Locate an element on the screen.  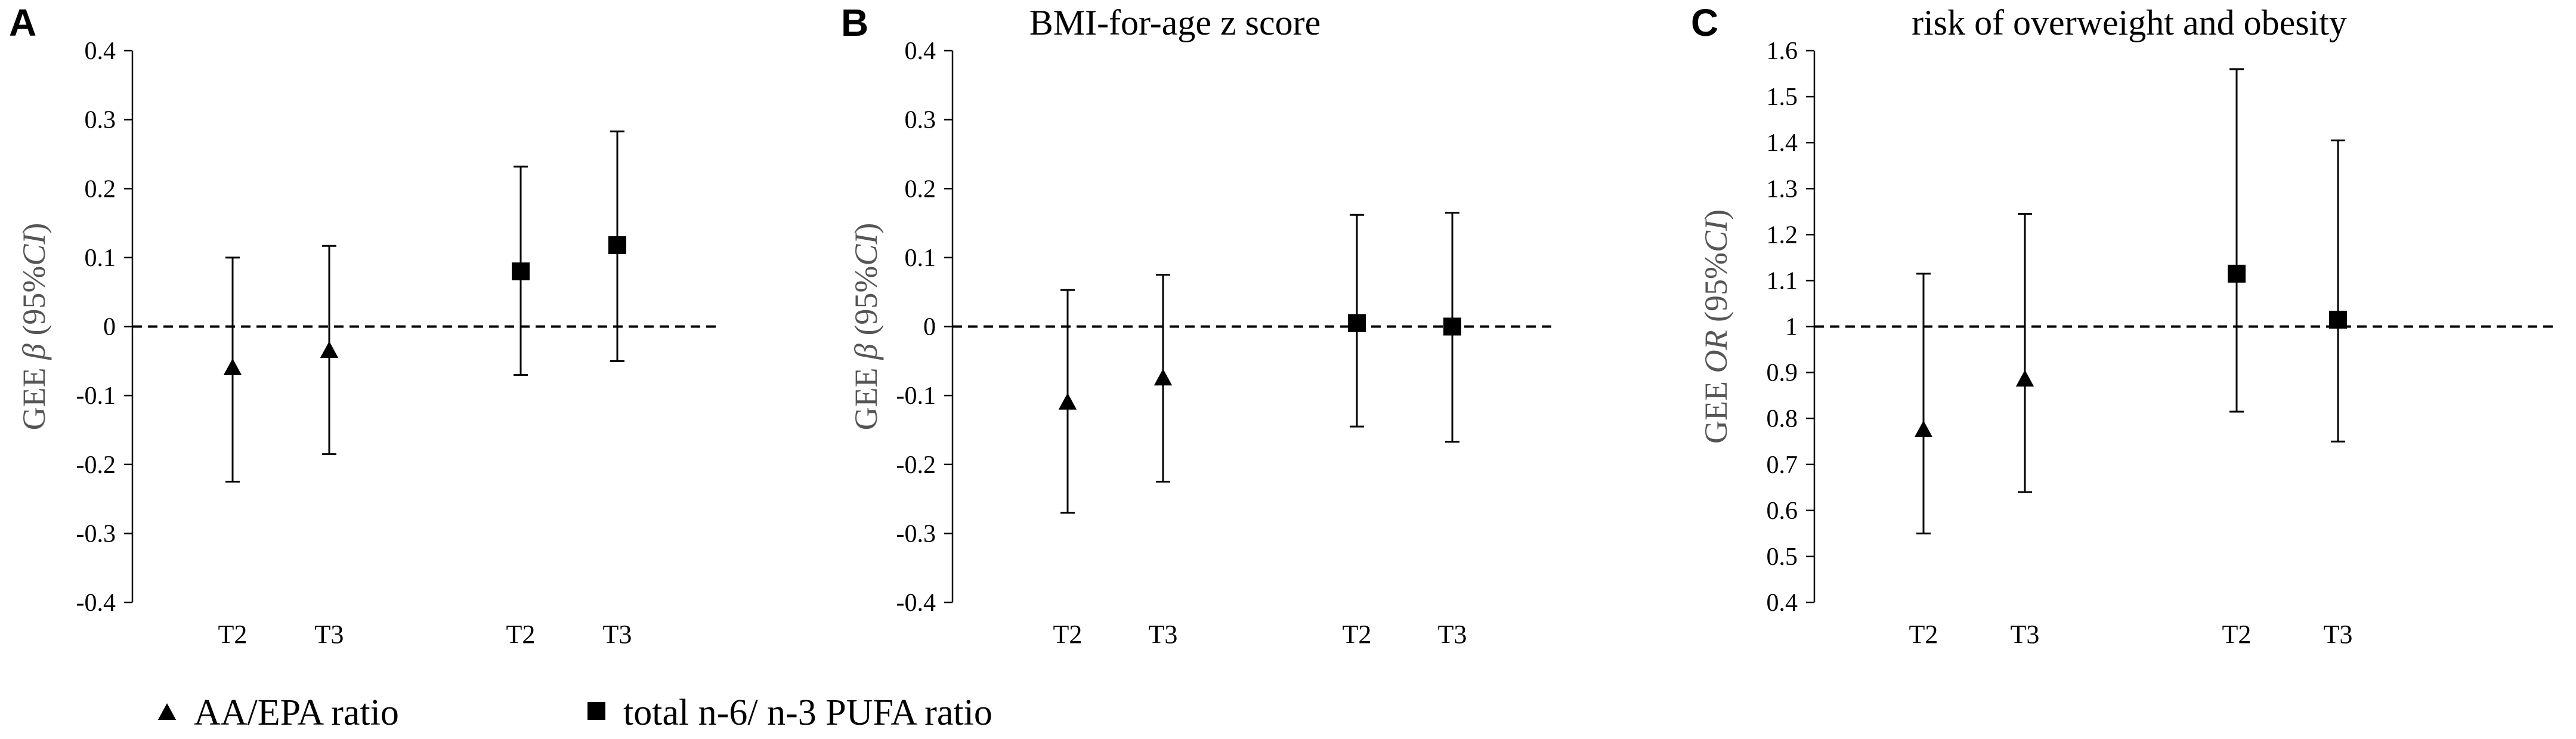
chart-title: risk of overweight and obesity is located at coordinates (2129, 22).